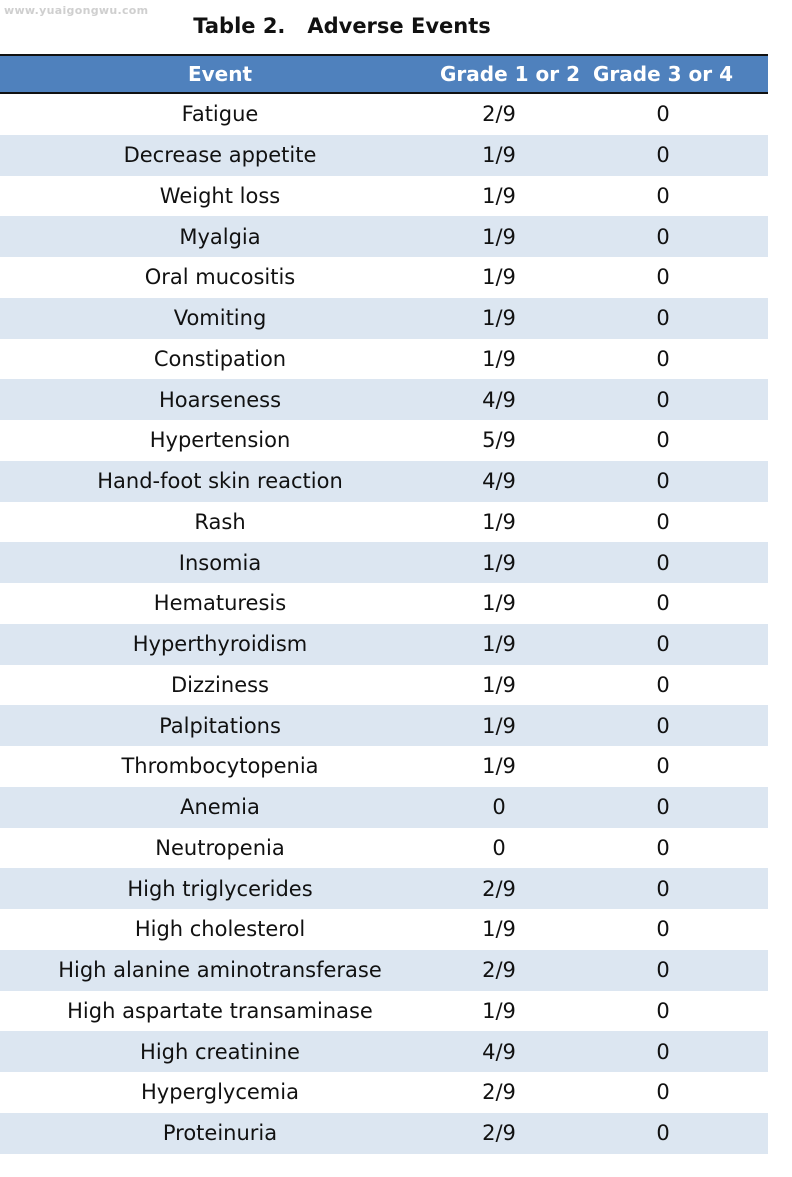  Describe the element at coordinates (220, 929) in the screenshot. I see `event-cell: High cholesterol` at that location.